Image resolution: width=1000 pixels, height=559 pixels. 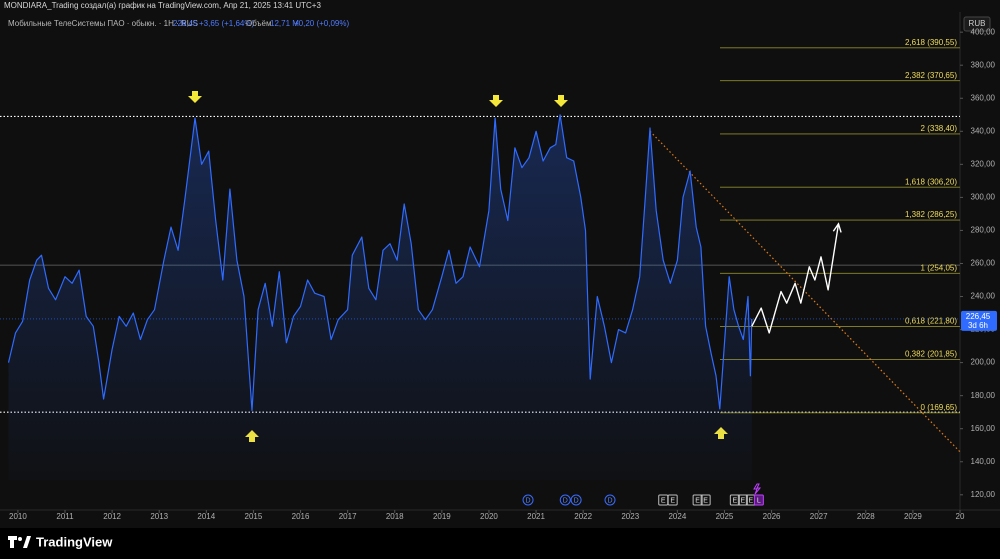 What do you see at coordinates (819, 516) in the screenshot?
I see `x-tick-label: 2027` at bounding box center [819, 516].